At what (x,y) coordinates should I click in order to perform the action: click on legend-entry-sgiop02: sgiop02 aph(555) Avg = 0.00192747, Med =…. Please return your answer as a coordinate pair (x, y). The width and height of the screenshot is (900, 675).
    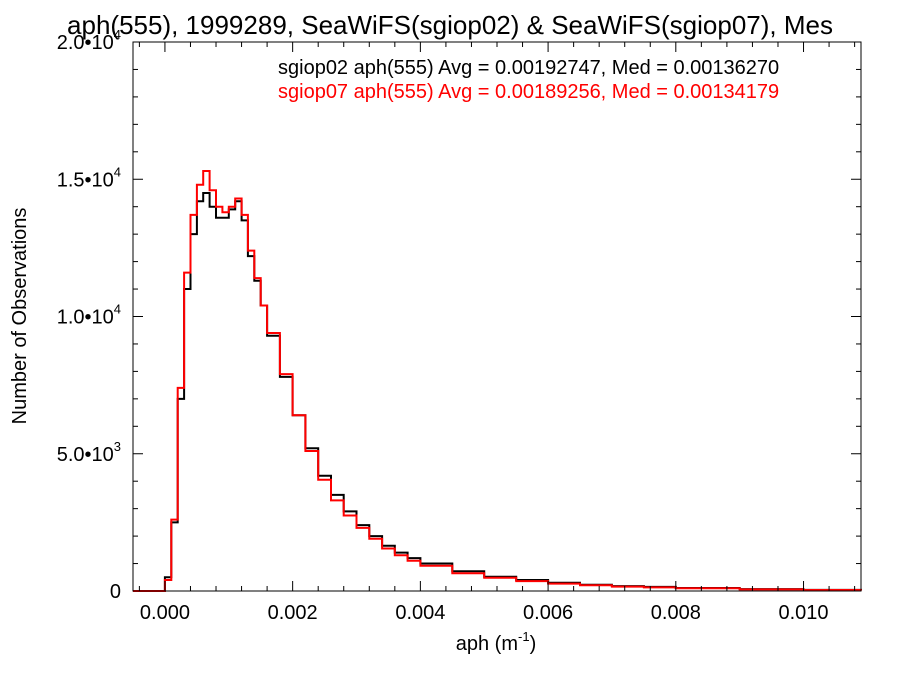
    Looking at the image, I should click on (528, 68).